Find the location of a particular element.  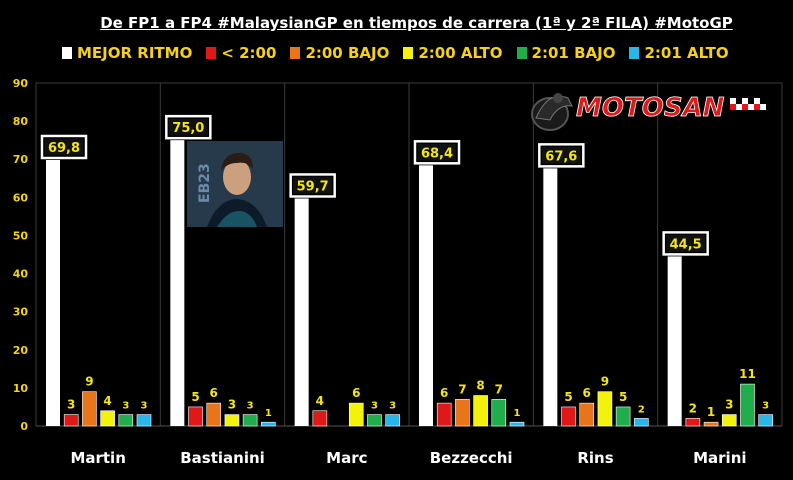

y-tick-label: 30 is located at coordinates (21, 312).